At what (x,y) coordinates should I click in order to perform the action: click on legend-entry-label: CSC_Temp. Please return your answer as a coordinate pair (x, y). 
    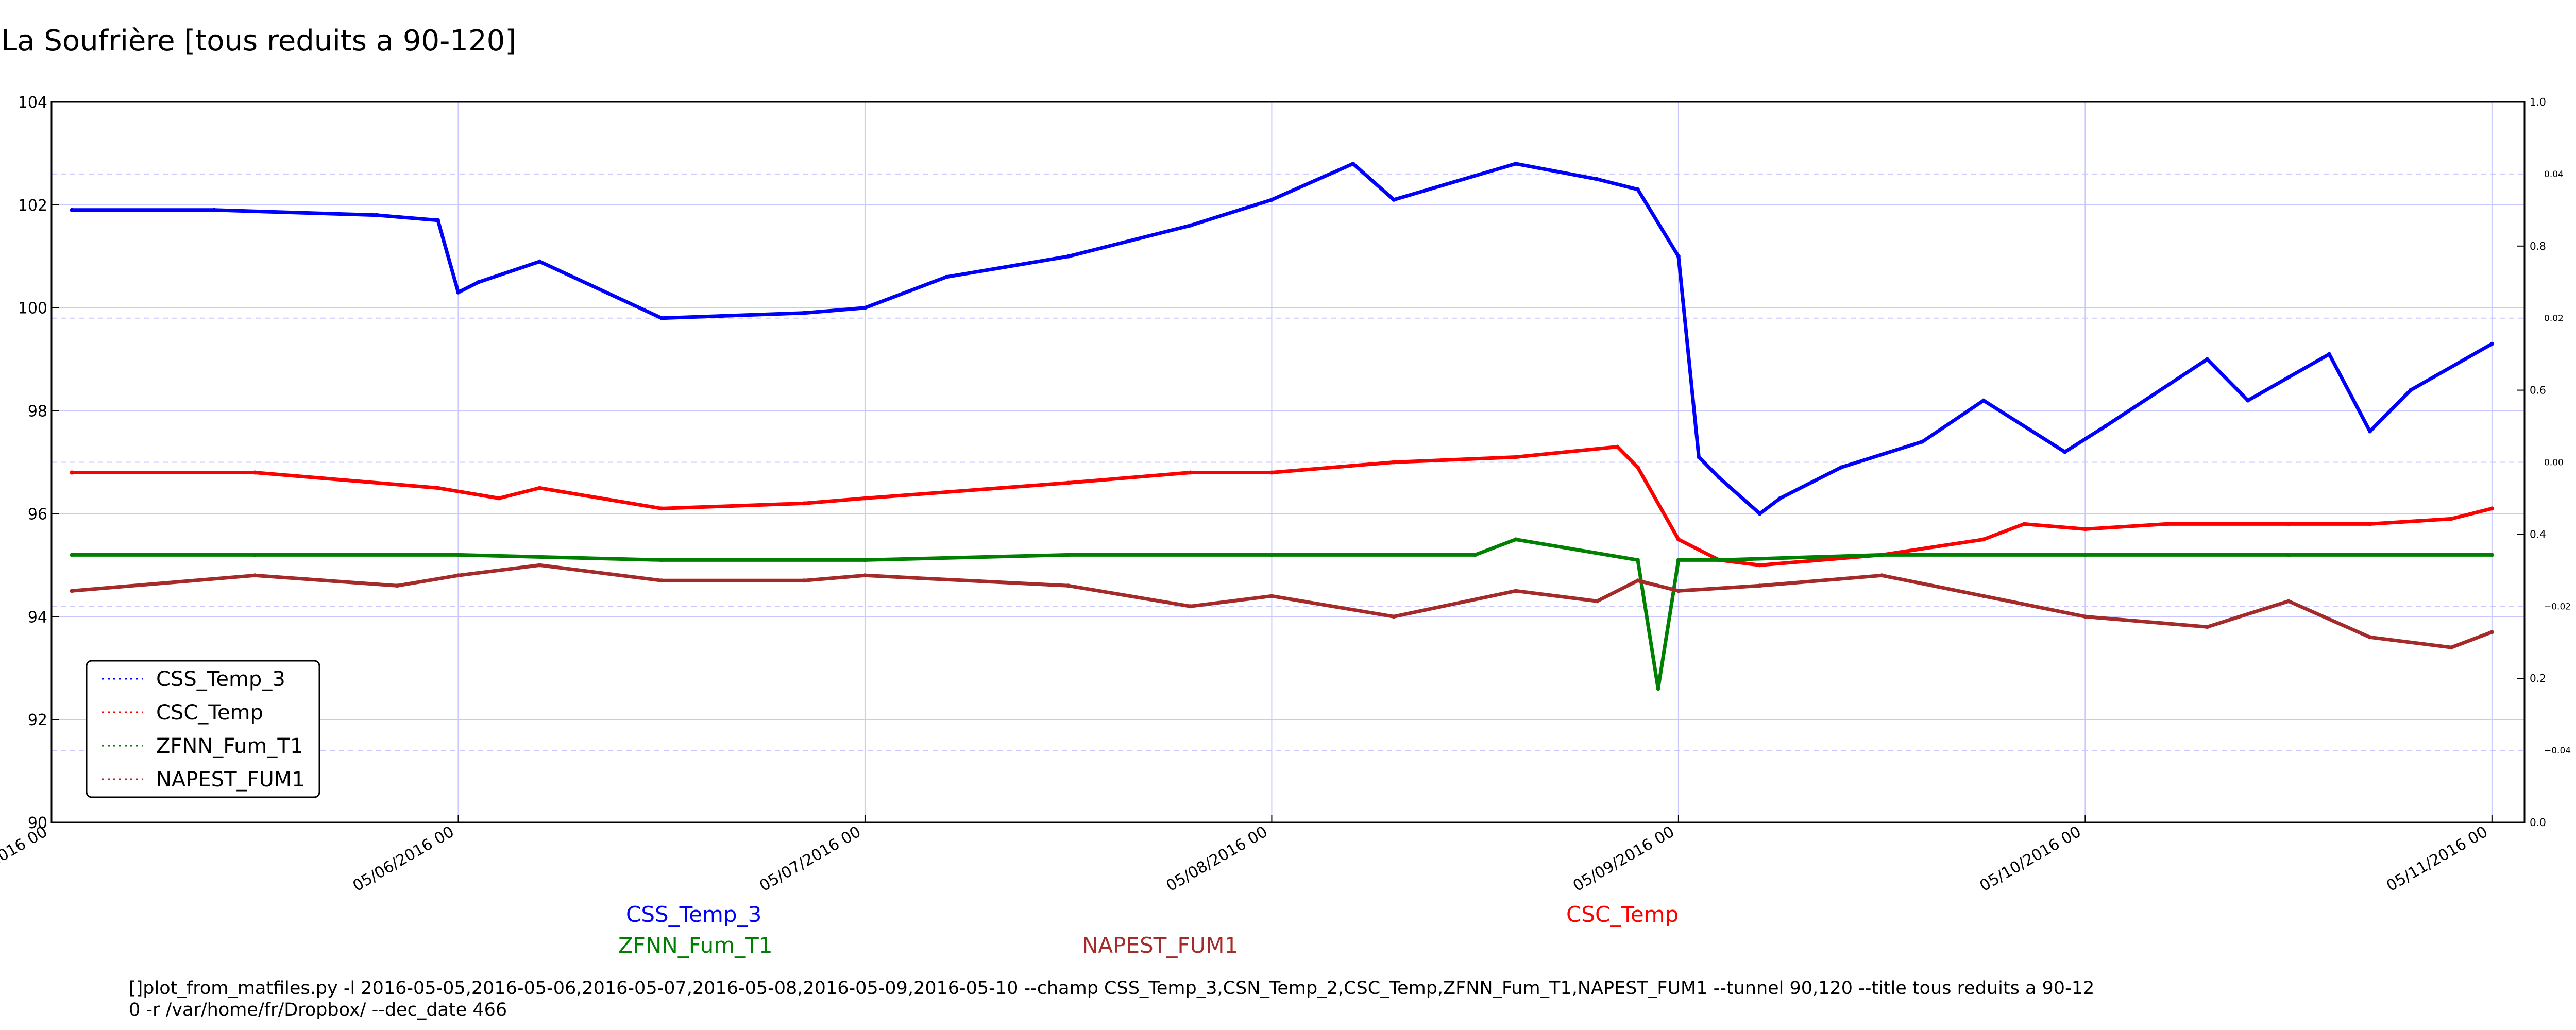
    Looking at the image, I should click on (209, 713).